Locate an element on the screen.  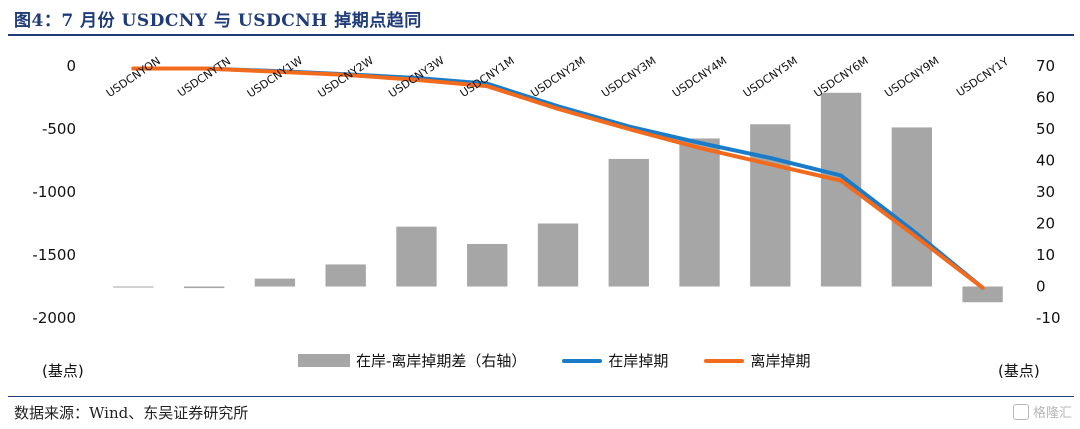
legend-label-offshore: 离岸掉期 is located at coordinates (780, 361).